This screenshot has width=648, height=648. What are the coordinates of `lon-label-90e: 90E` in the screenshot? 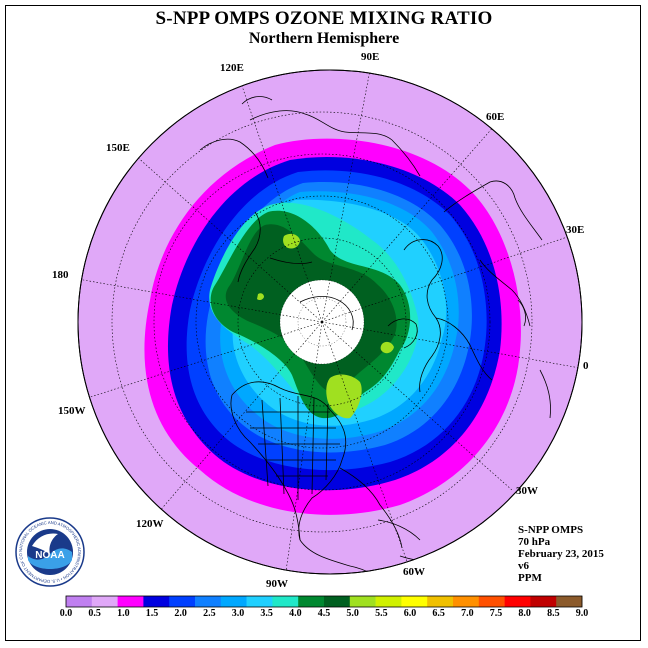 It's located at (370, 57).